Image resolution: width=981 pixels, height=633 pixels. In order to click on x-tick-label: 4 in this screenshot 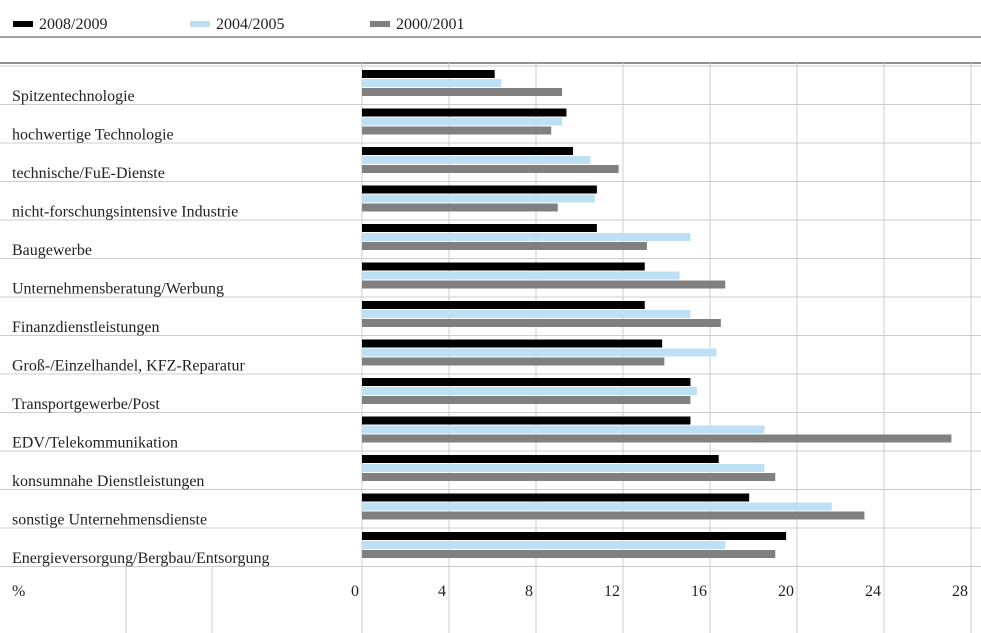, I will do `click(442, 591)`.